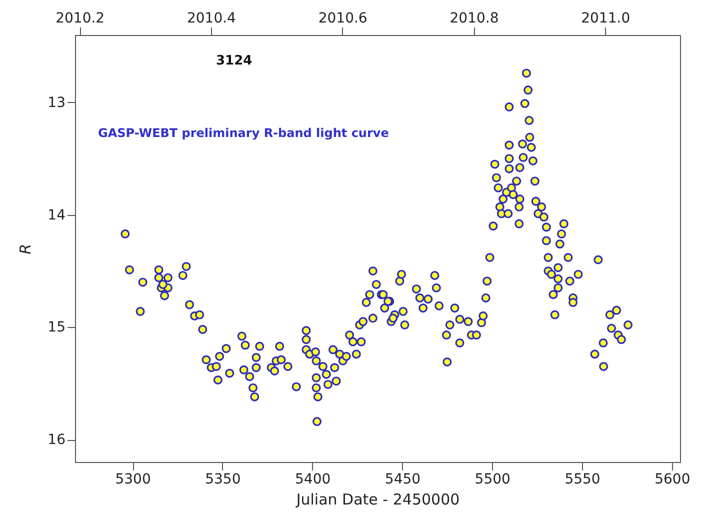  What do you see at coordinates (57, 328) in the screenshot?
I see `y-tick-label: 15` at bounding box center [57, 328].